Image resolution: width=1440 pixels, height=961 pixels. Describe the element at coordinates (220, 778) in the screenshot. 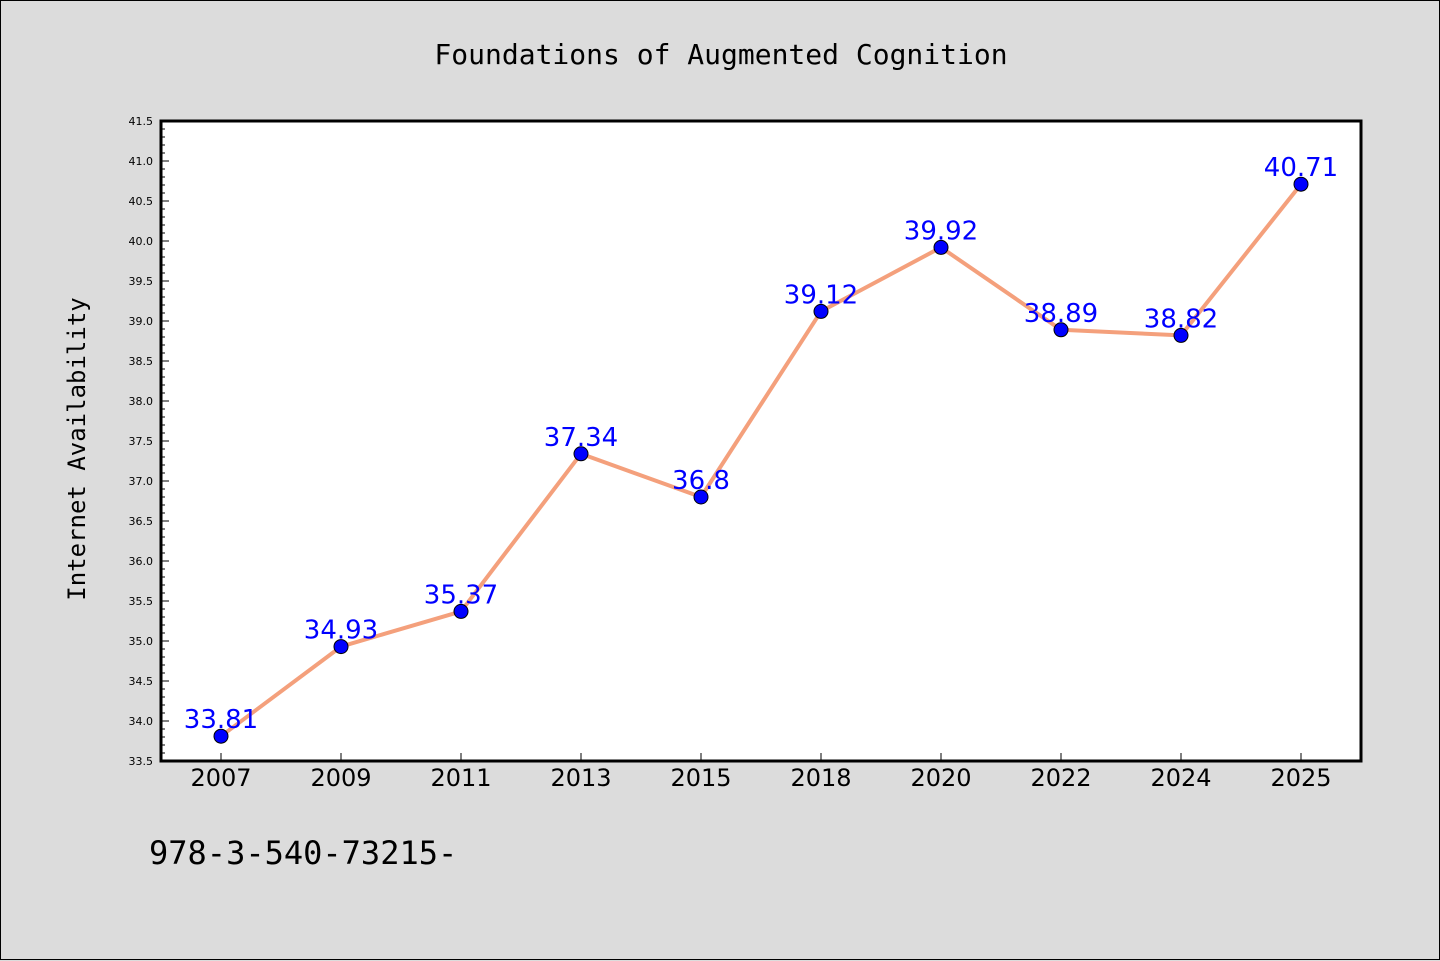

I see `x-tick-label: 2007` at that location.